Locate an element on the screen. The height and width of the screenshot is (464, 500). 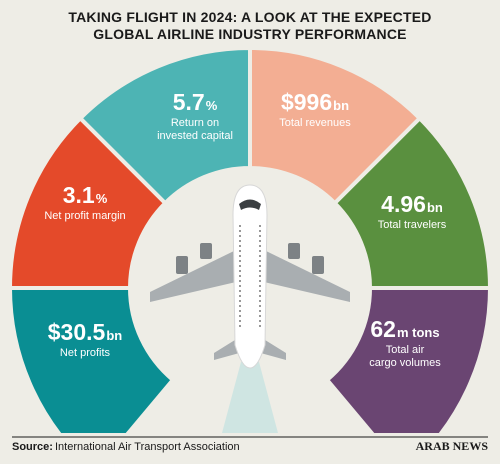
value: 62 is located at coordinates (383, 329).